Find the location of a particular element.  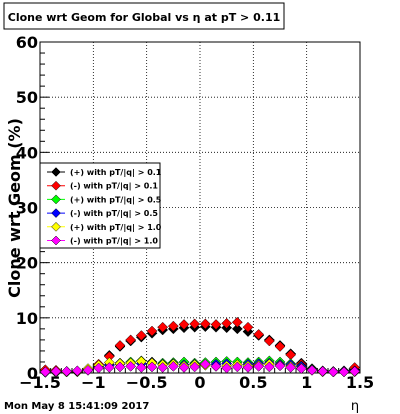

y-tick-label: 10 is located at coordinates (27, 318).